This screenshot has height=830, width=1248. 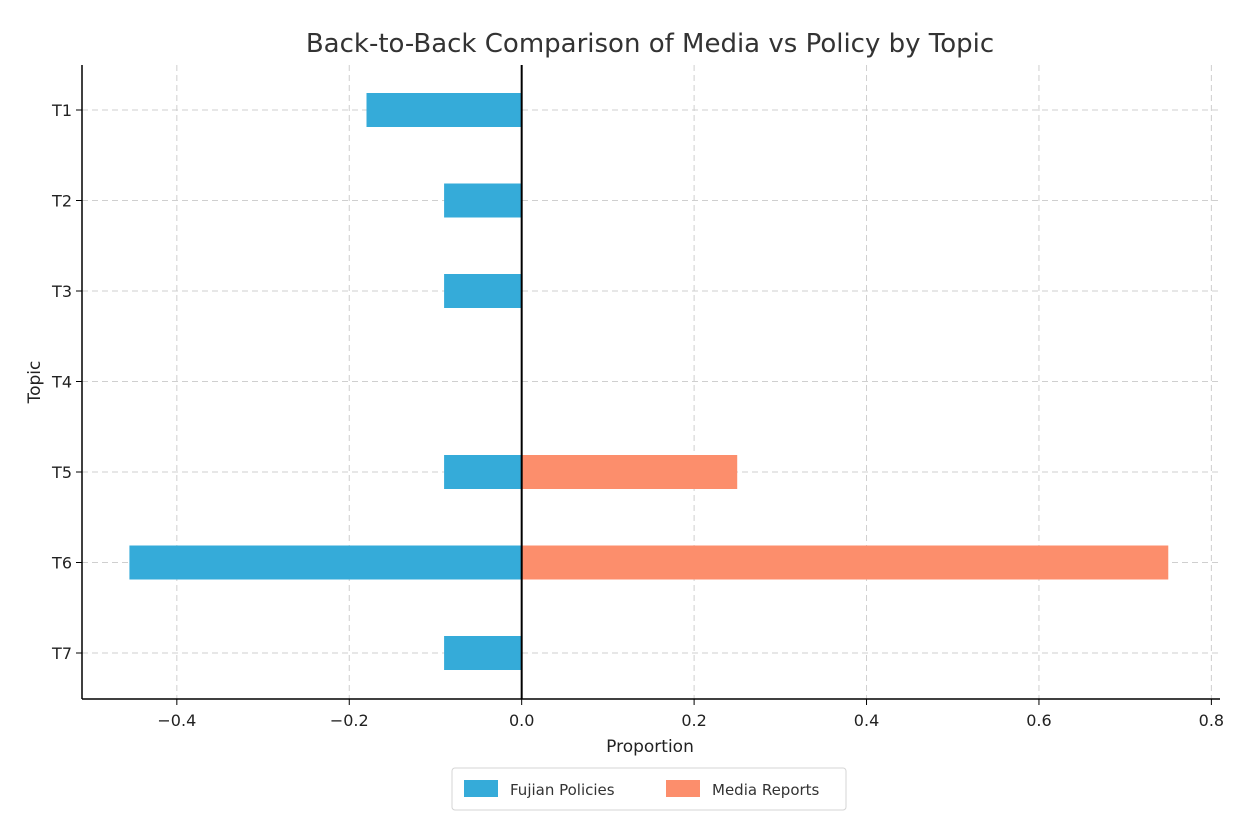 I want to click on x-tick-label: −0.2, so click(x=349, y=720).